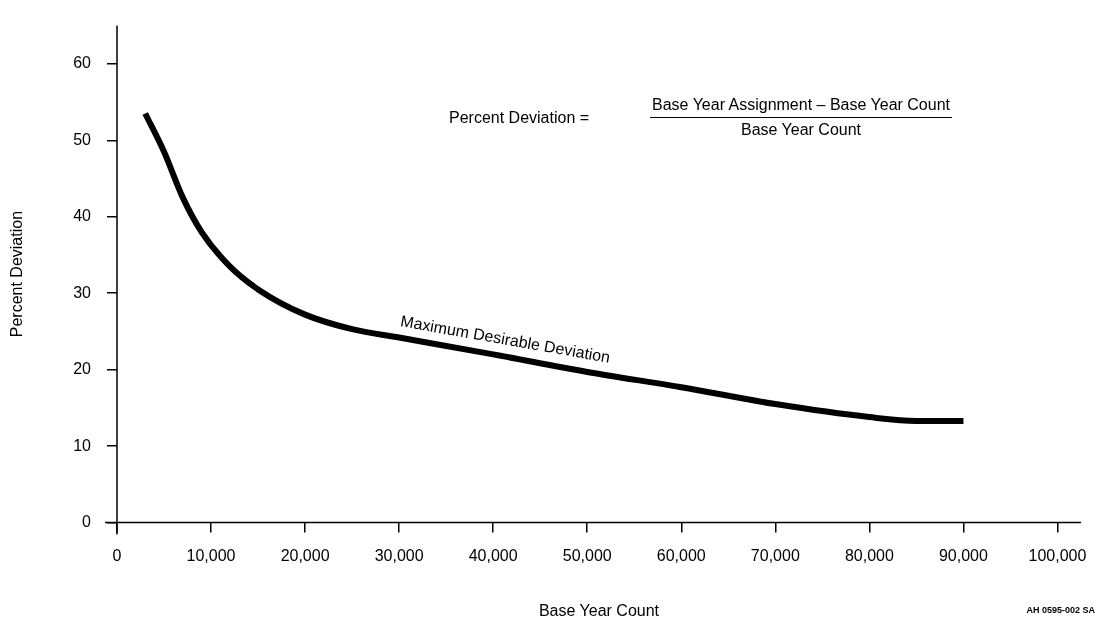 This screenshot has height=635, width=1101. What do you see at coordinates (82, 369) in the screenshot?
I see `y-tick-label: 20` at bounding box center [82, 369].